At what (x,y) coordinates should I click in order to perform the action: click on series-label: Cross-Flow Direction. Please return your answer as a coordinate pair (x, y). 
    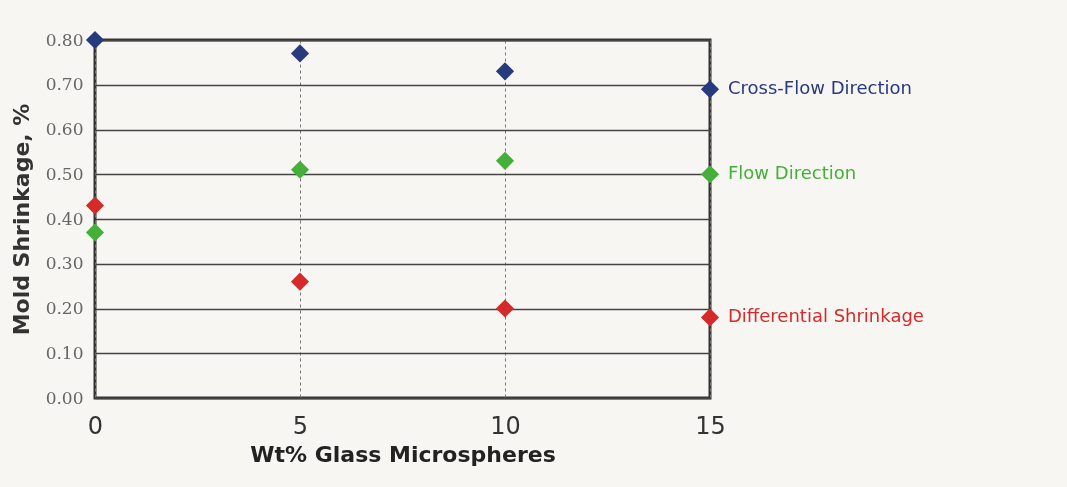
    Looking at the image, I should click on (820, 88).